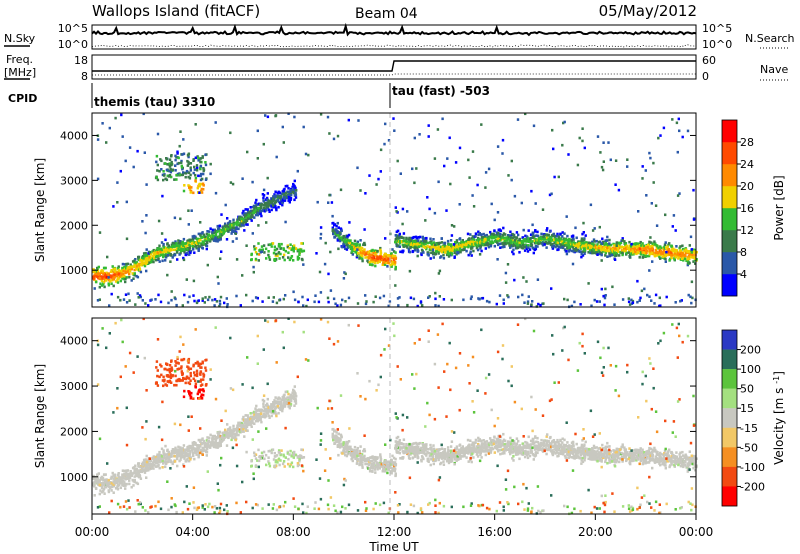 This screenshot has width=800, height=554. What do you see at coordinates (770, 38) in the screenshot?
I see `nsearch-label: N.Search` at bounding box center [770, 38].